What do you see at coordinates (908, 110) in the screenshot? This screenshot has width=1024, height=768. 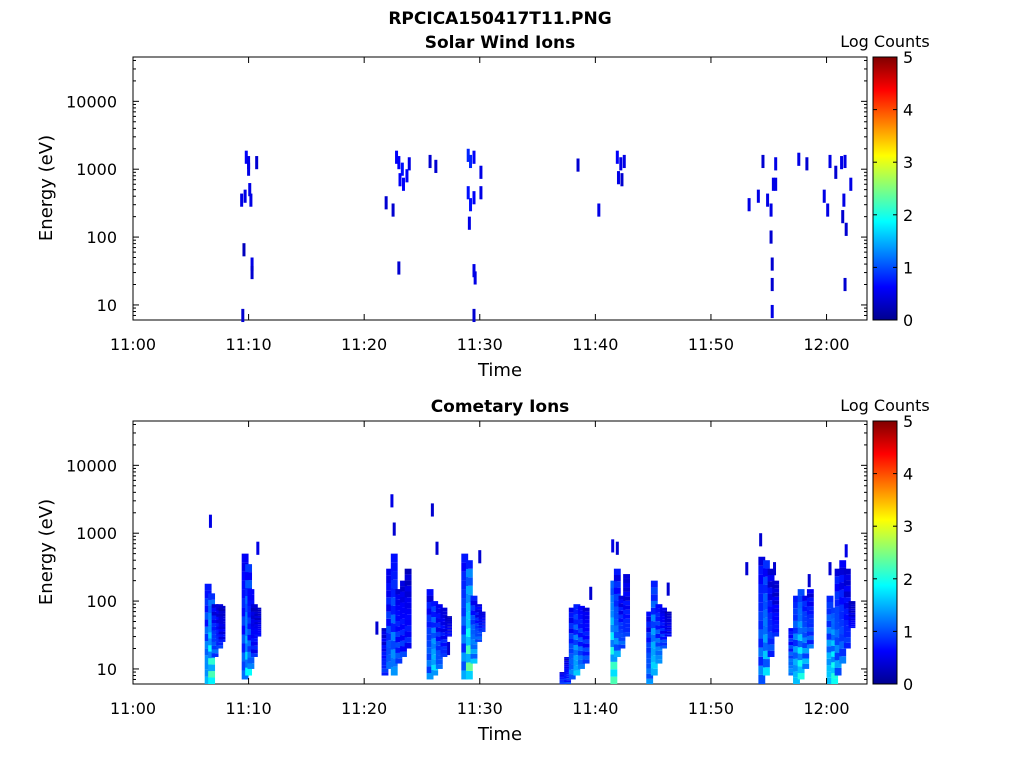 I see `colorbar-tick-label: 4` at bounding box center [908, 110].